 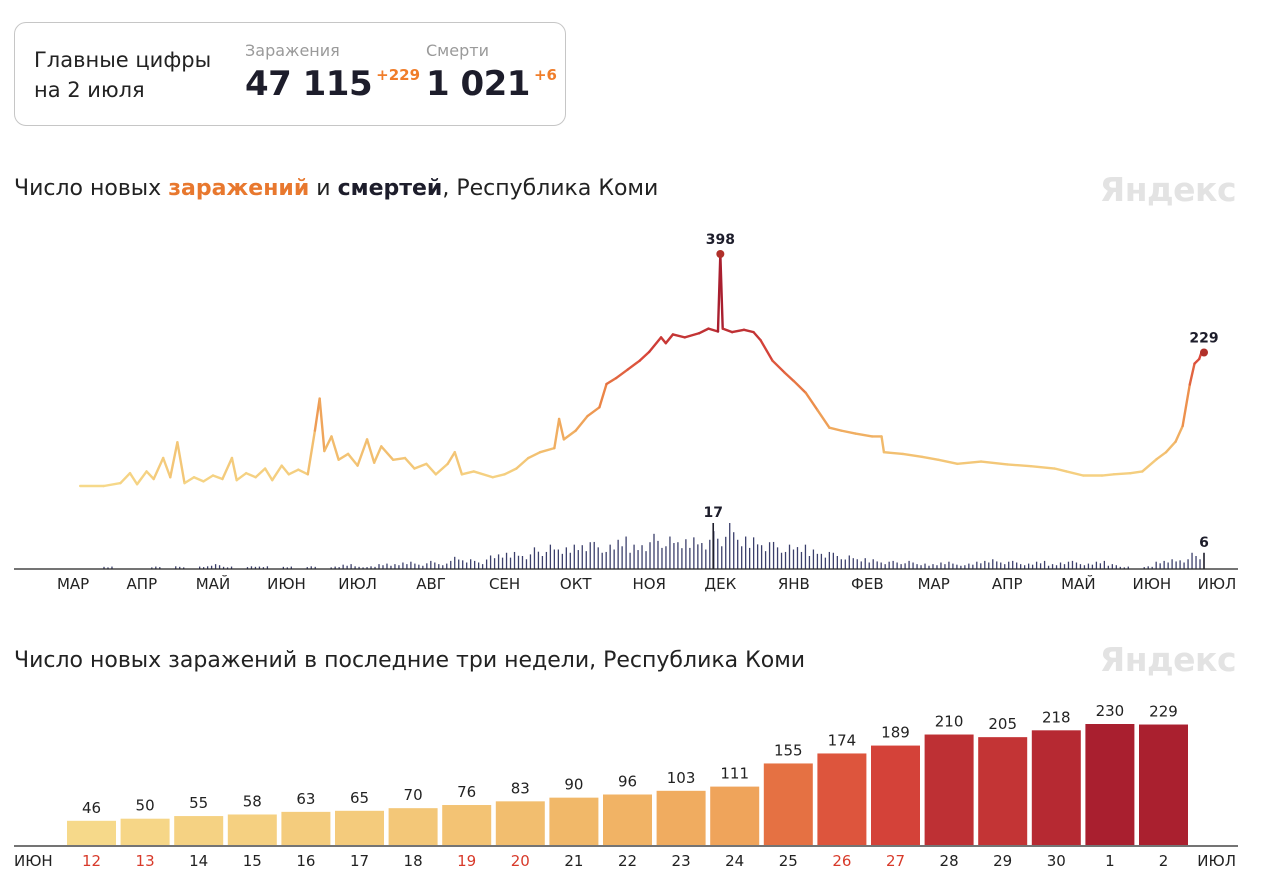 I want to click on chart2-value-label: 103, so click(x=681, y=778).